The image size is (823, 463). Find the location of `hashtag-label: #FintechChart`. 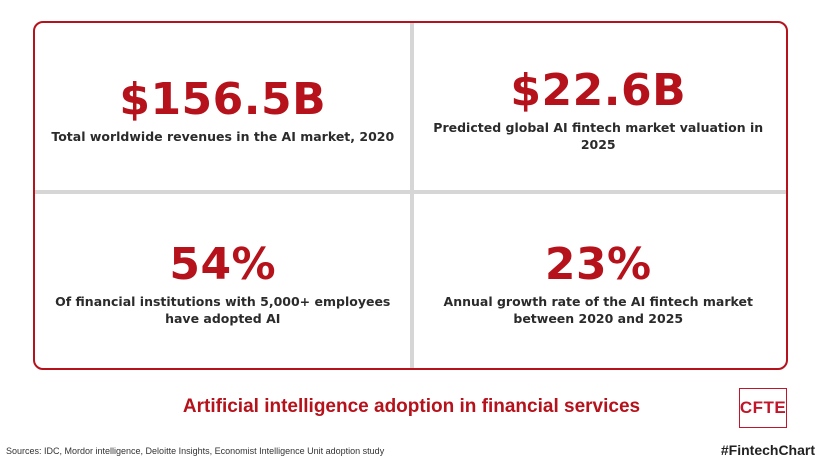

hashtag-label: #FintechChart is located at coordinates (767, 450).